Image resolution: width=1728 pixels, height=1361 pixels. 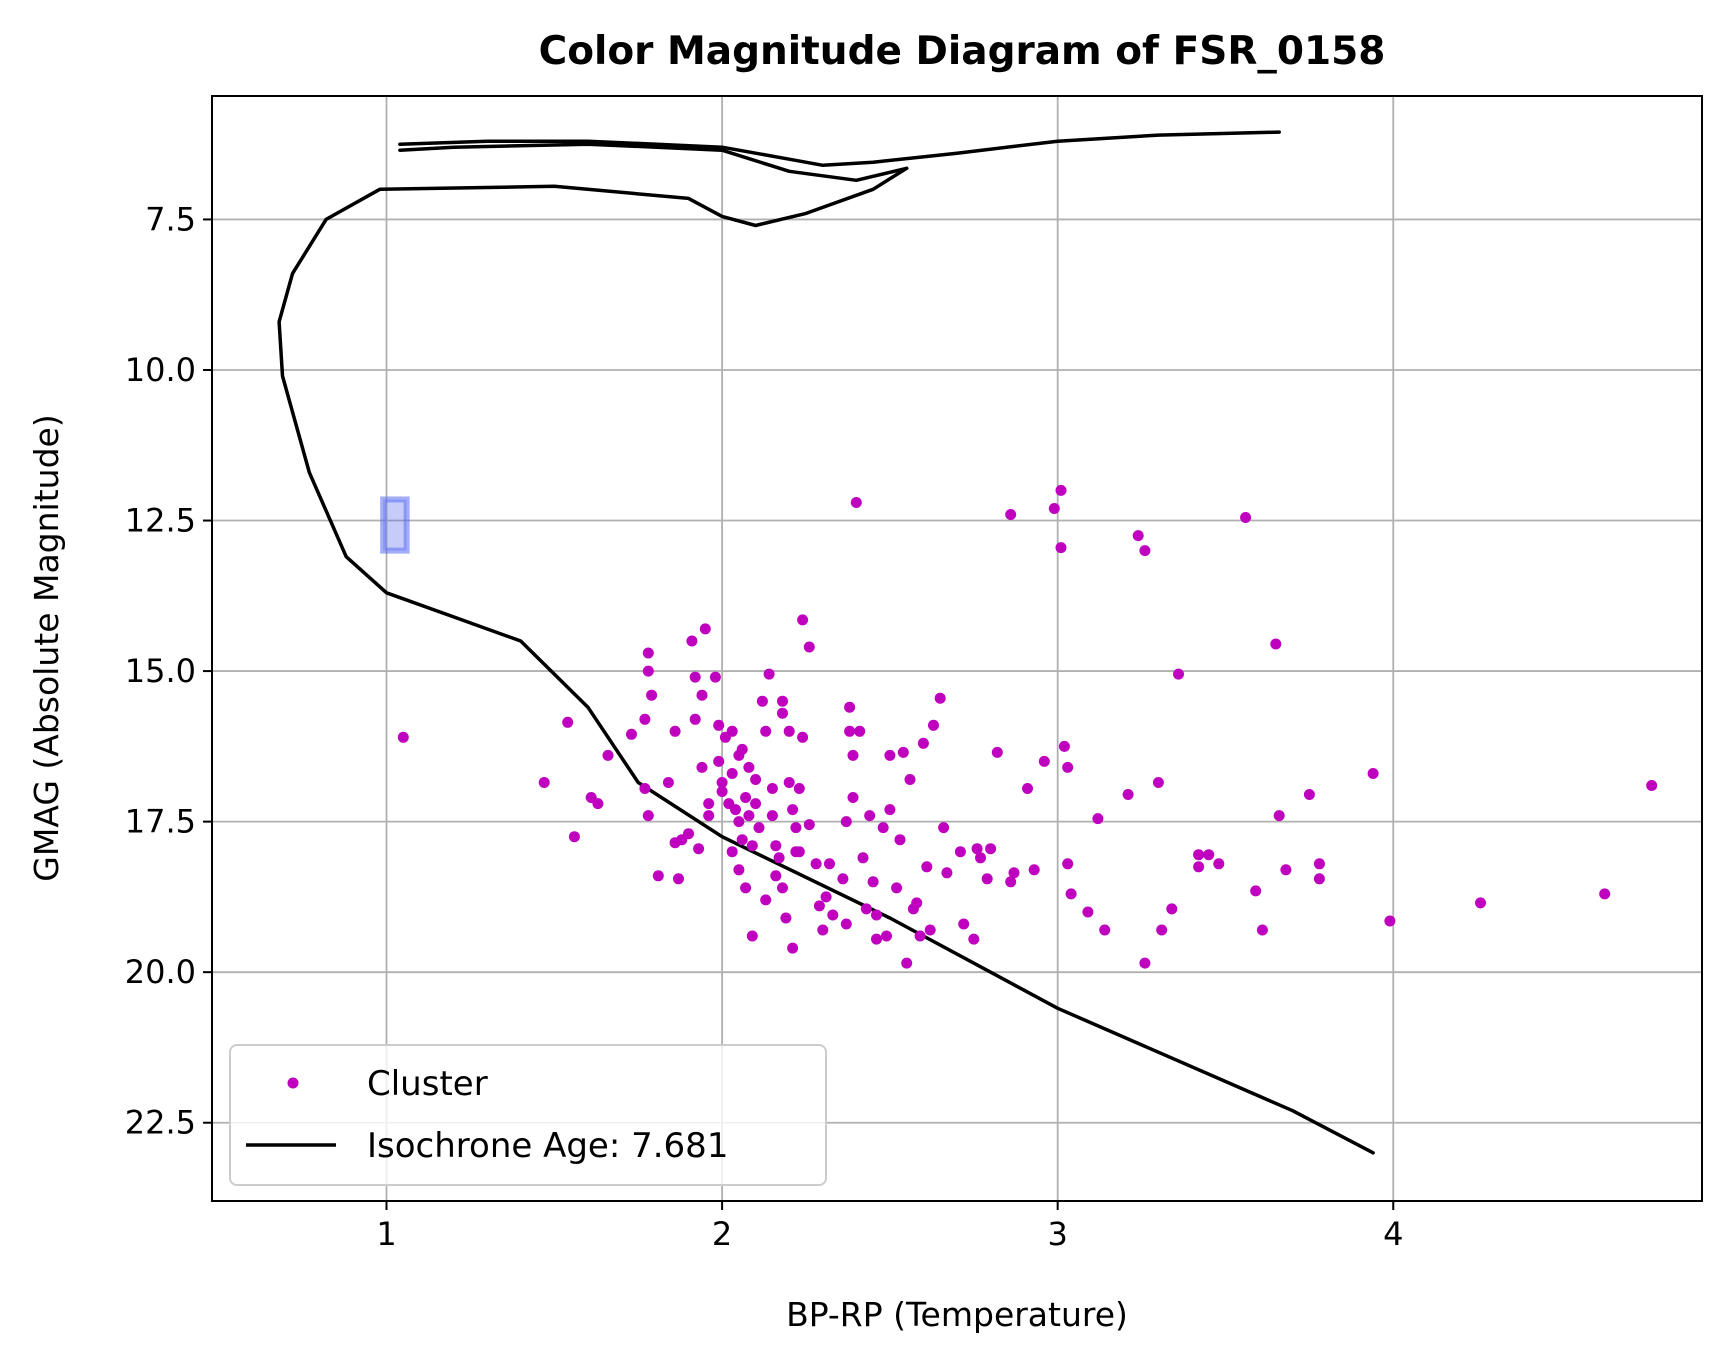 I want to click on highlight-box, so click(x=395, y=525).